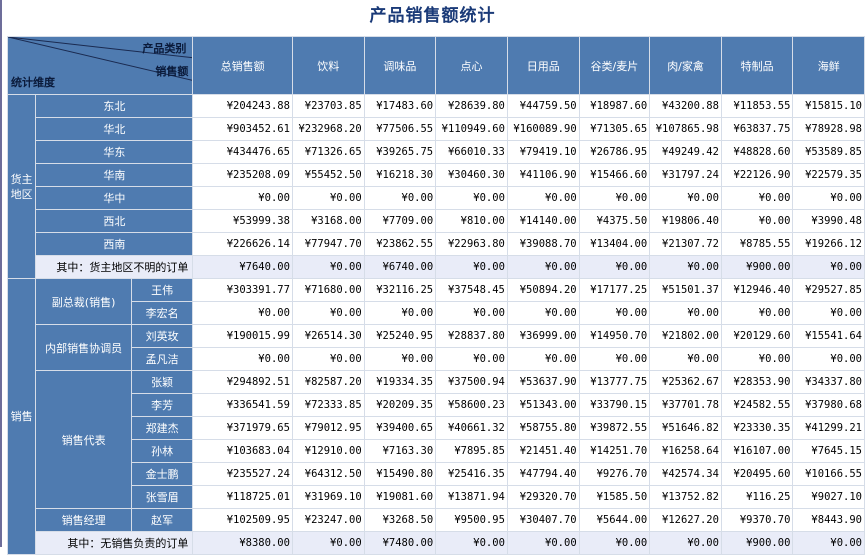 The width and height of the screenshot is (865, 555). Describe the element at coordinates (828, 497) in the screenshot. I see `value-cell: ¥9027.10` at that location.